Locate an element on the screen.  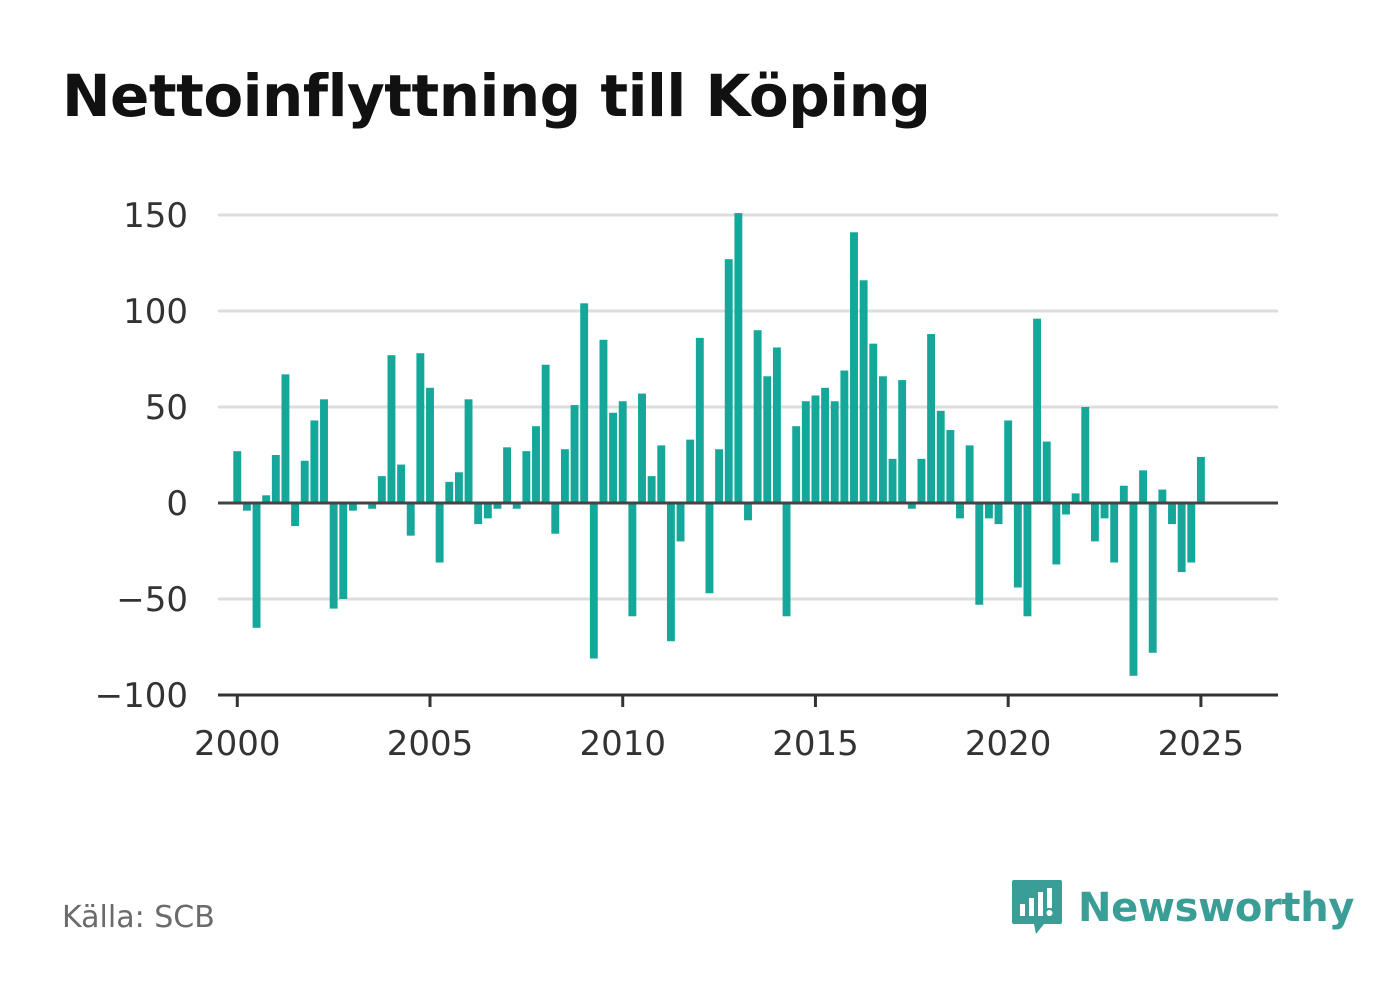
x-tick-label: 2010 is located at coordinates (622, 744).